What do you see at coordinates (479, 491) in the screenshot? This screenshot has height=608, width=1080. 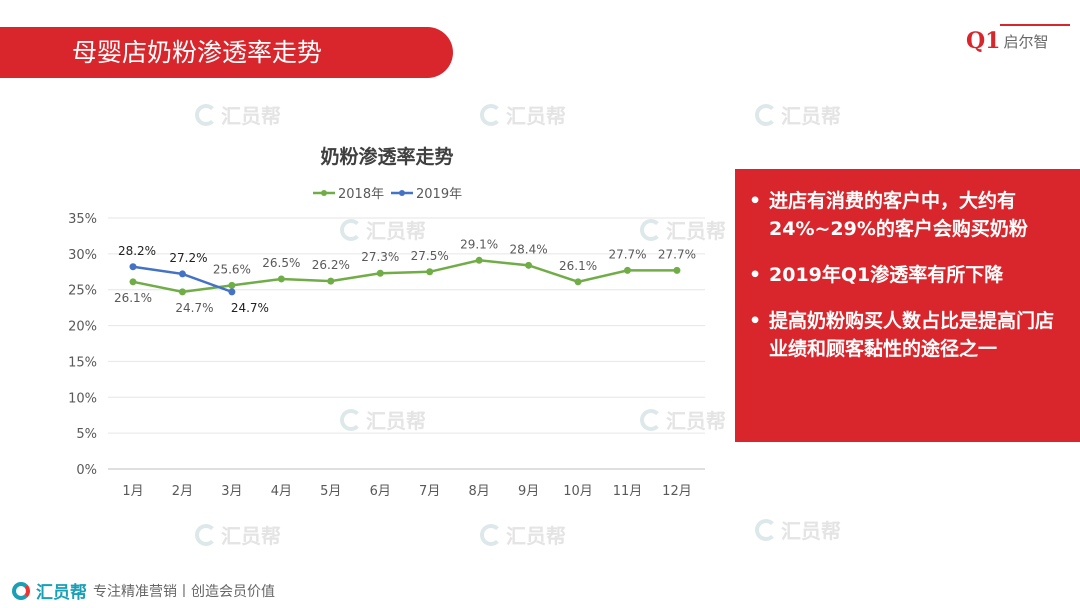 I see `x-tick-label: 8月` at bounding box center [479, 491].